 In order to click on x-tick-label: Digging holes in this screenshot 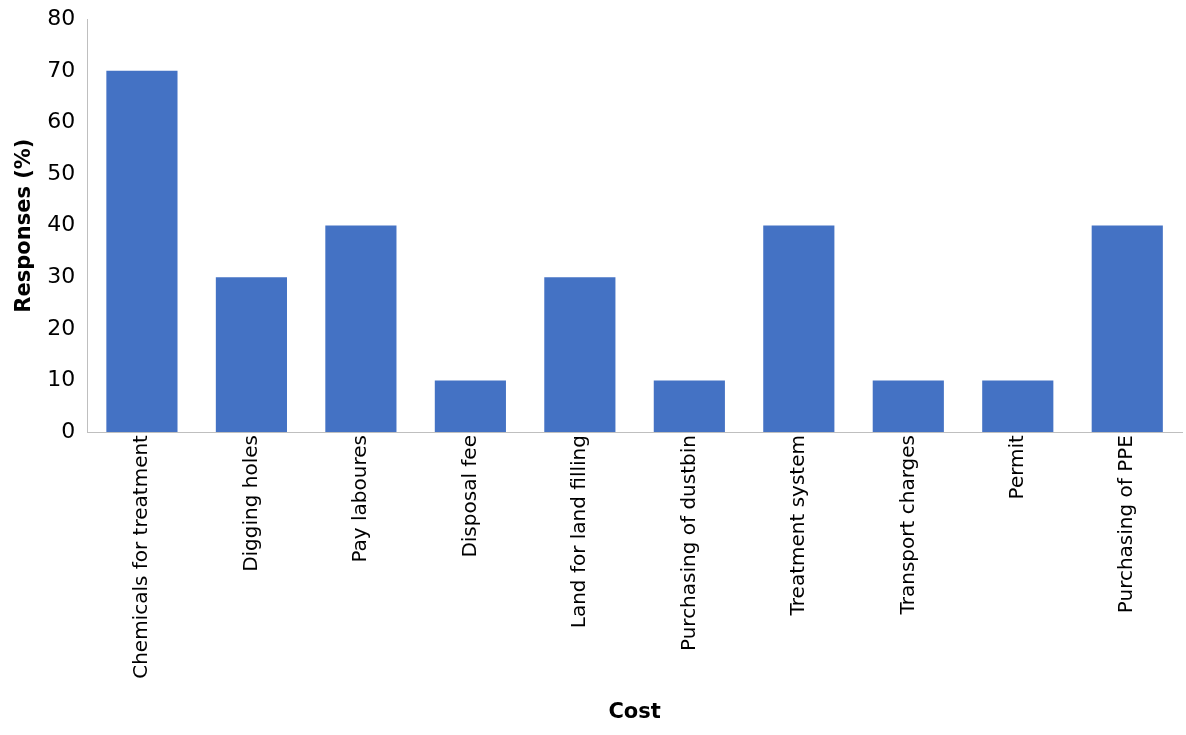, I will do `click(249, 503)`.